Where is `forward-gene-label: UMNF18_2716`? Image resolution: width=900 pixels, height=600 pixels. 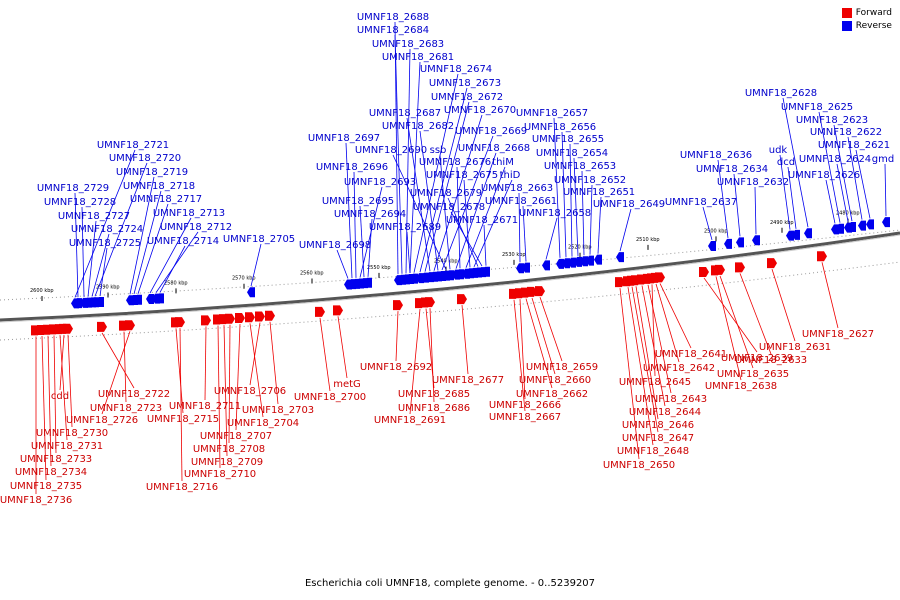 forward-gene-label: UMNF18_2716 is located at coordinates (182, 487).